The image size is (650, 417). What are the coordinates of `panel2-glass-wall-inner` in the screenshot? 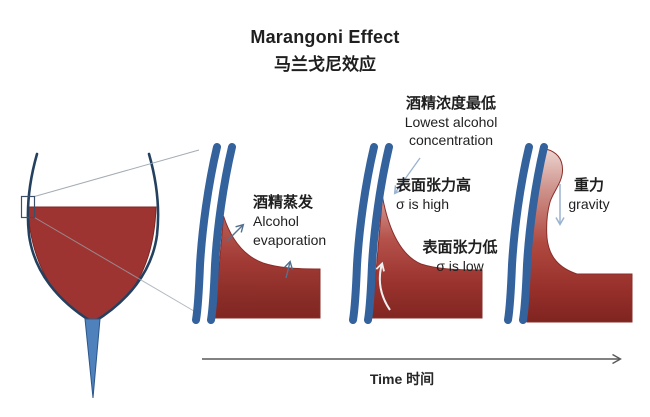 It's located at (378, 233).